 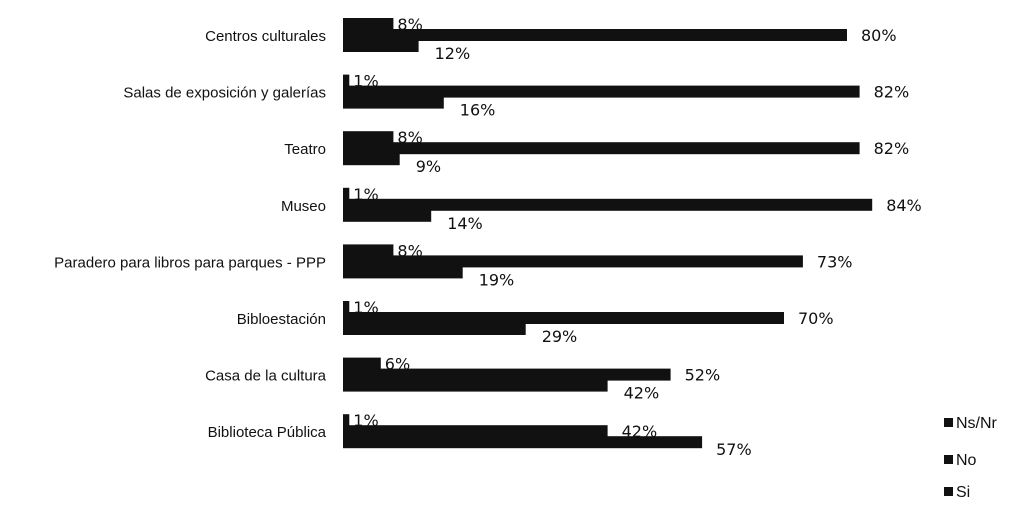 What do you see at coordinates (703, 375) in the screenshot?
I see `value-label-no: 52%` at bounding box center [703, 375].